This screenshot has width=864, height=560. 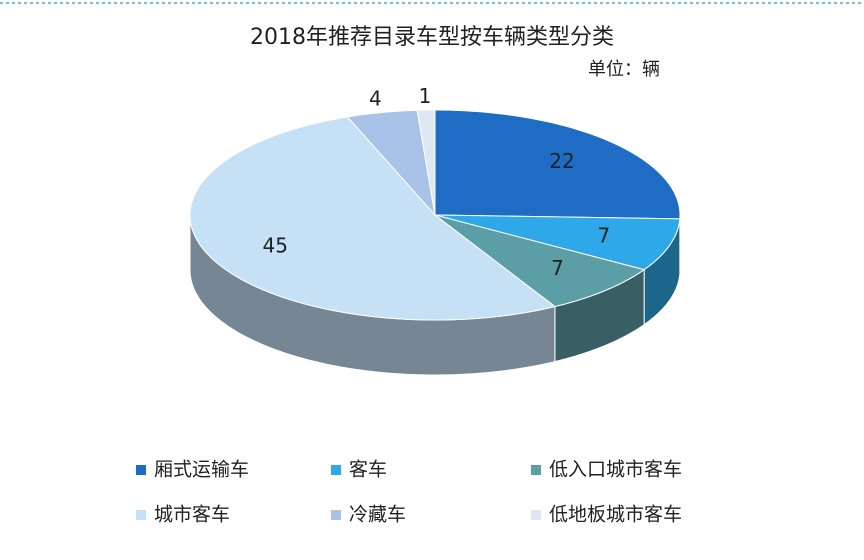 I want to click on value-label: 1, so click(x=425, y=96).